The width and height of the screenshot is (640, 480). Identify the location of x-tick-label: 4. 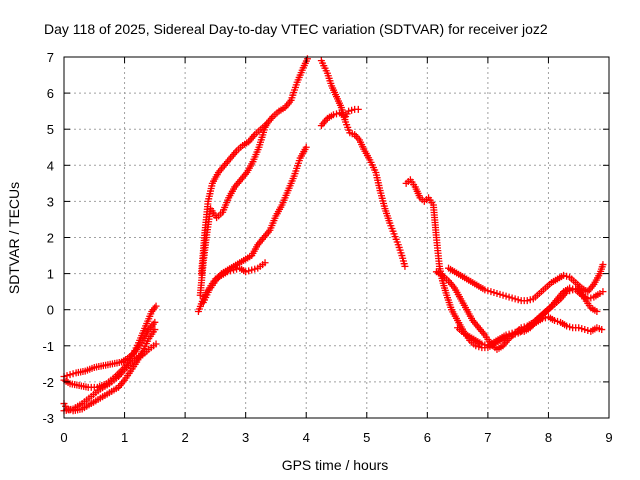
(306, 437).